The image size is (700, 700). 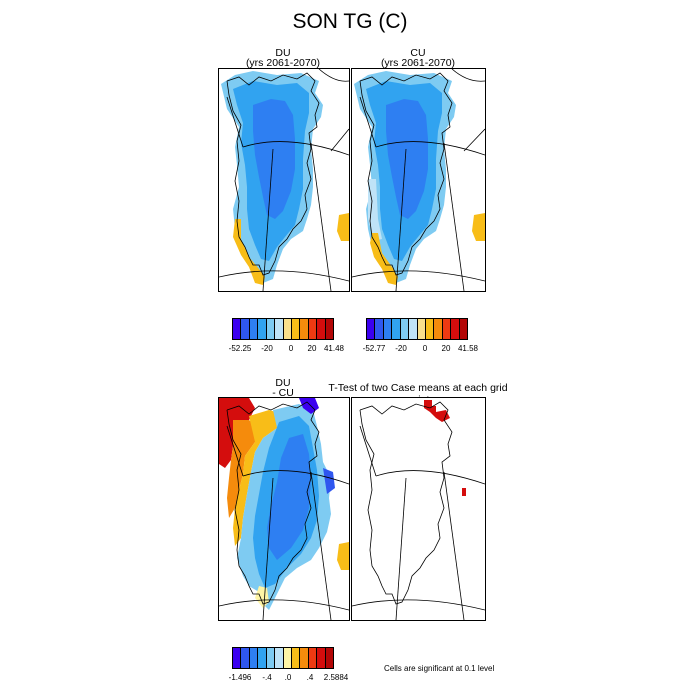 What do you see at coordinates (468, 348) in the screenshot?
I see `colorbar-tick: 41.58` at bounding box center [468, 348].